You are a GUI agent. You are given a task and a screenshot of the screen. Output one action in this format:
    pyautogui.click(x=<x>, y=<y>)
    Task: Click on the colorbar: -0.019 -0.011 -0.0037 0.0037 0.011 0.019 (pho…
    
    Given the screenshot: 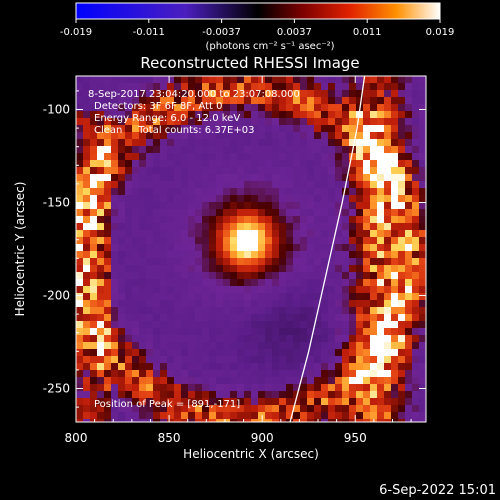 What is the action you would take?
    pyautogui.click(x=257, y=27)
    